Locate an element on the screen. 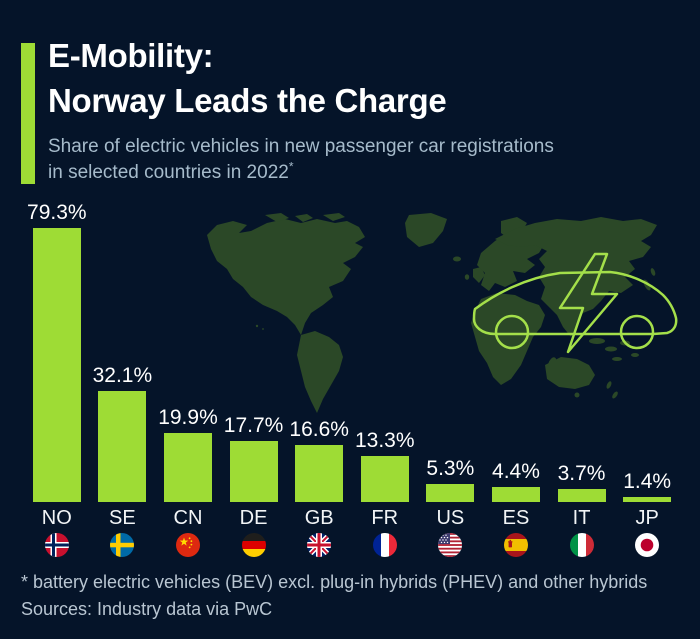  bar-us is located at coordinates (450, 492).